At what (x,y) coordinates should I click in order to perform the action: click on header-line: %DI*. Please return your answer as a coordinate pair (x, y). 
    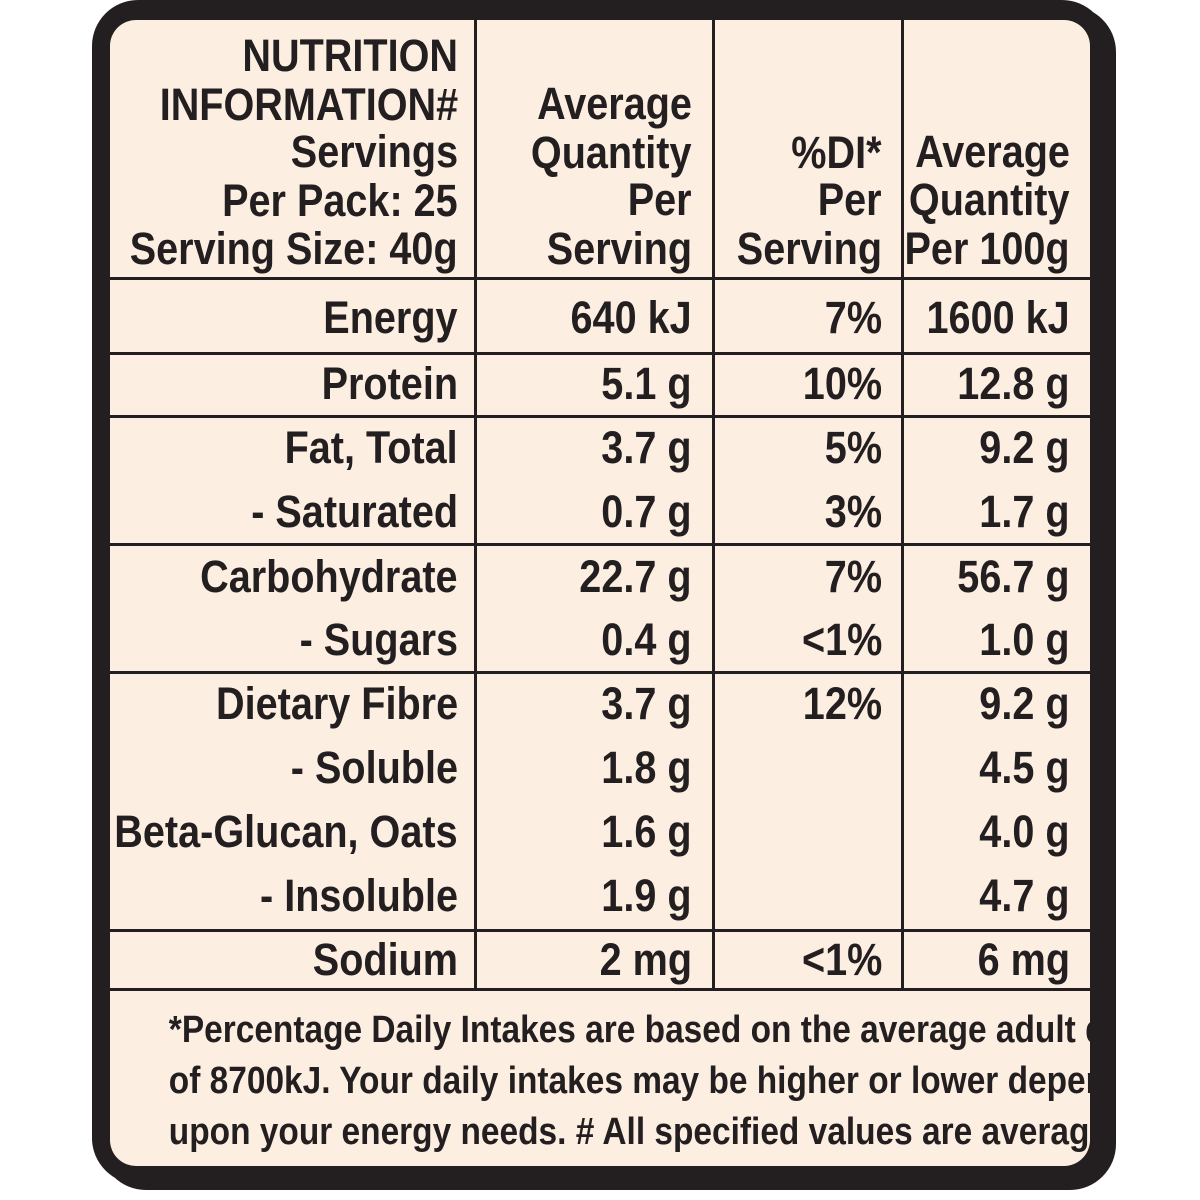
    Looking at the image, I should click on (836, 152).